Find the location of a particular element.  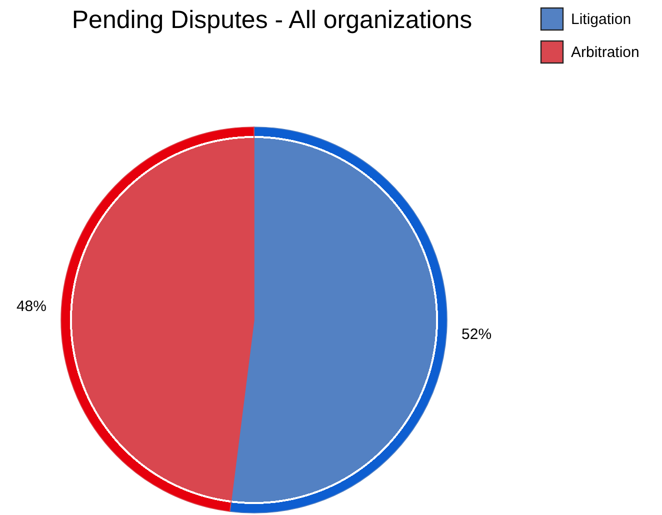

chart-title: Pending Disputes - All organizations is located at coordinates (272, 20).